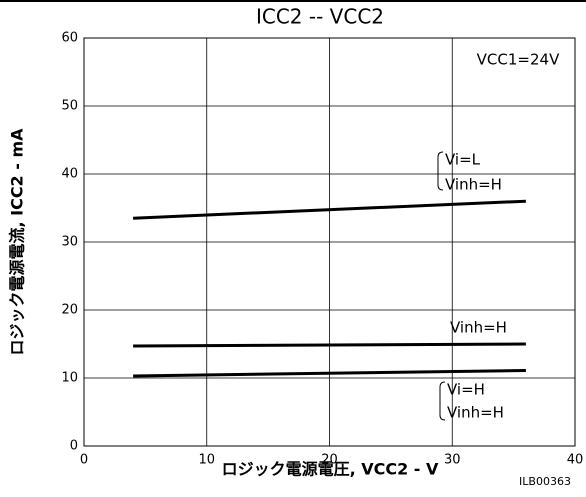 The width and height of the screenshot is (586, 497). I want to click on x-axis-label: ロジック電源電圧, VCC2 - V, so click(330, 469).